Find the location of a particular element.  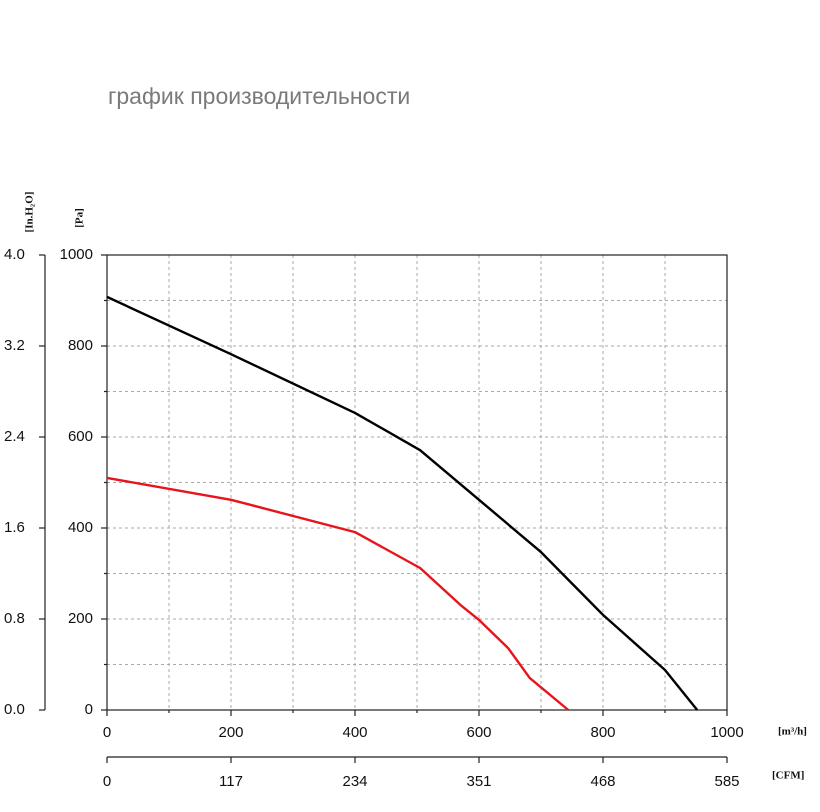

y2-tick-label: 4.0 is located at coordinates (14, 254).